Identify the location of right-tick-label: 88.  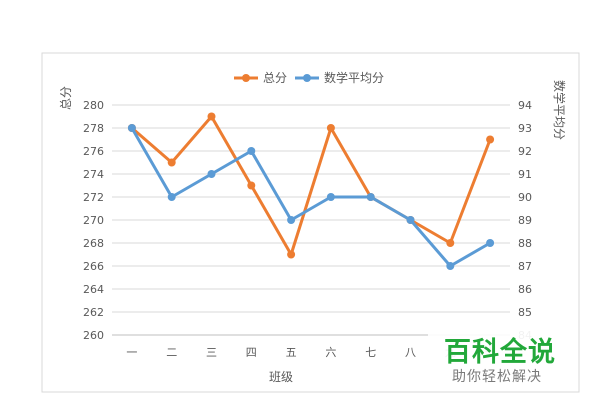
(525, 243).